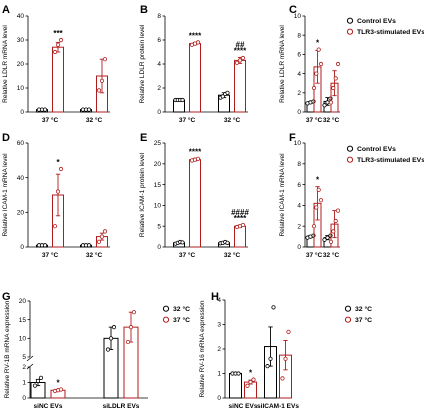  What do you see at coordinates (21, 16) in the screenshot?
I see `y-tick-label: 40` at bounding box center [21, 16].